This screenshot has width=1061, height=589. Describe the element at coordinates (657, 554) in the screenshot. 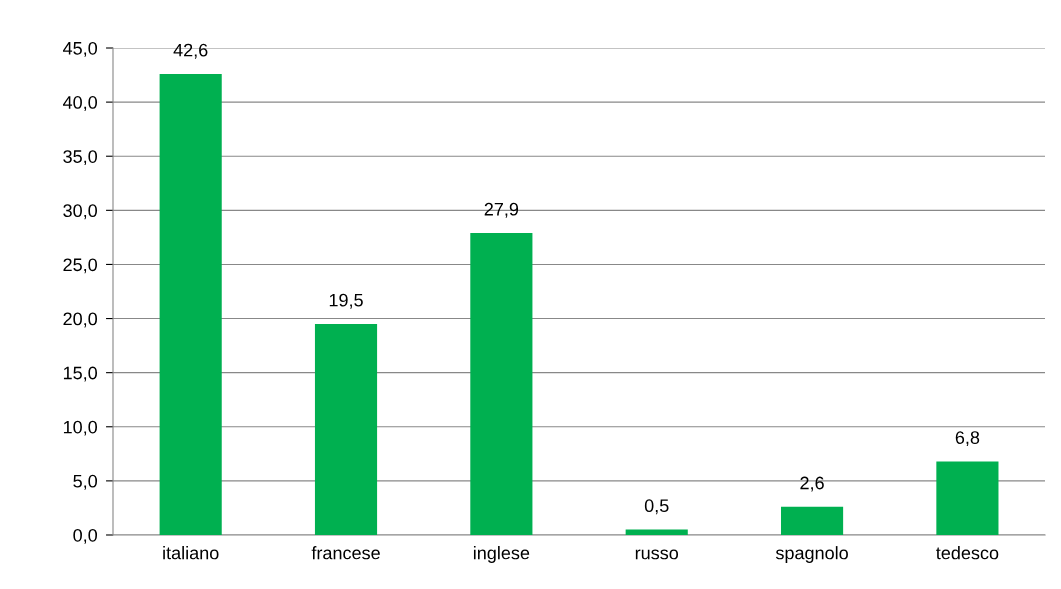

I see `x-tick-label: russo` at that location.